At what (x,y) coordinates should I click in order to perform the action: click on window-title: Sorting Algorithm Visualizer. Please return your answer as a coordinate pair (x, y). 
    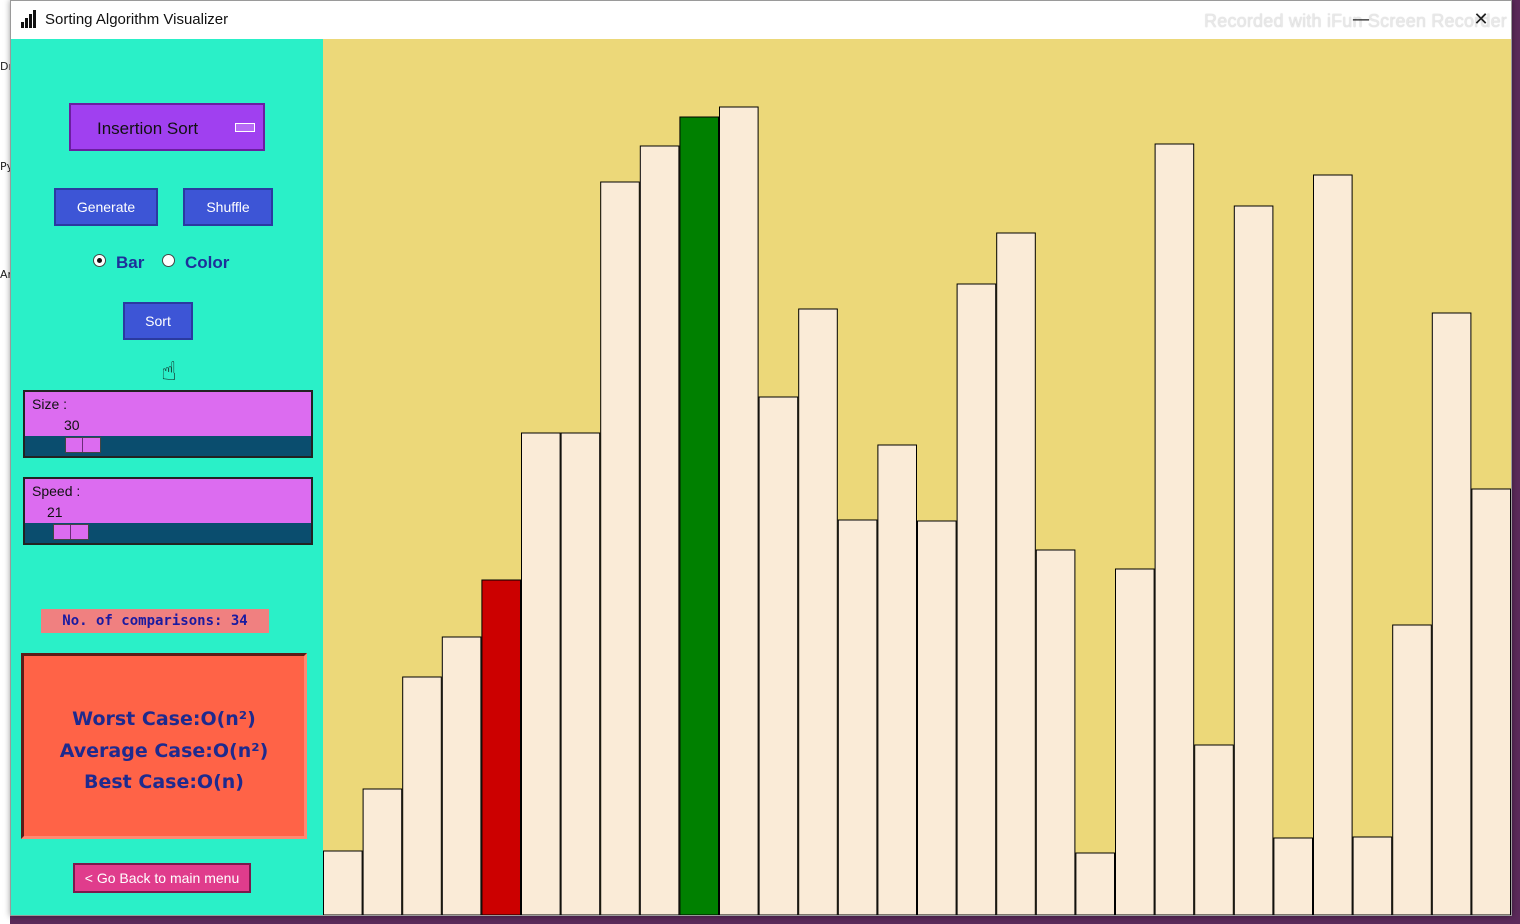
    Looking at the image, I should click on (137, 19).